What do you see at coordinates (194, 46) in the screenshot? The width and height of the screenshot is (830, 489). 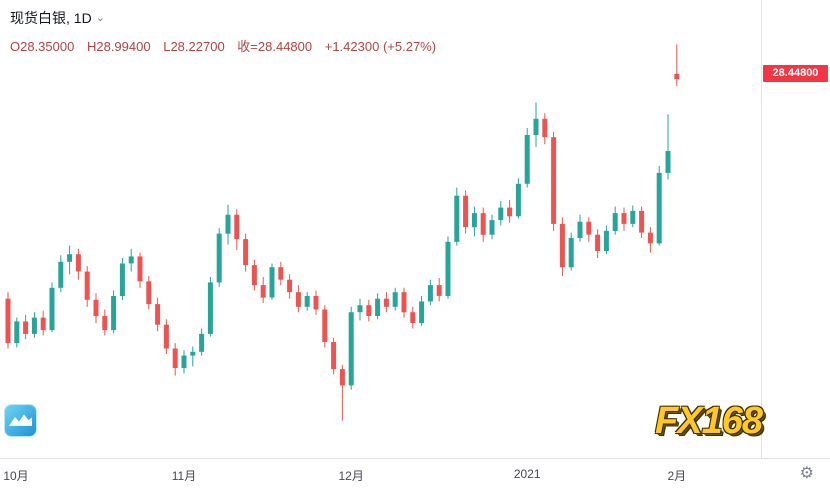 I see `ohlc-low-value: L28.22700` at bounding box center [194, 46].